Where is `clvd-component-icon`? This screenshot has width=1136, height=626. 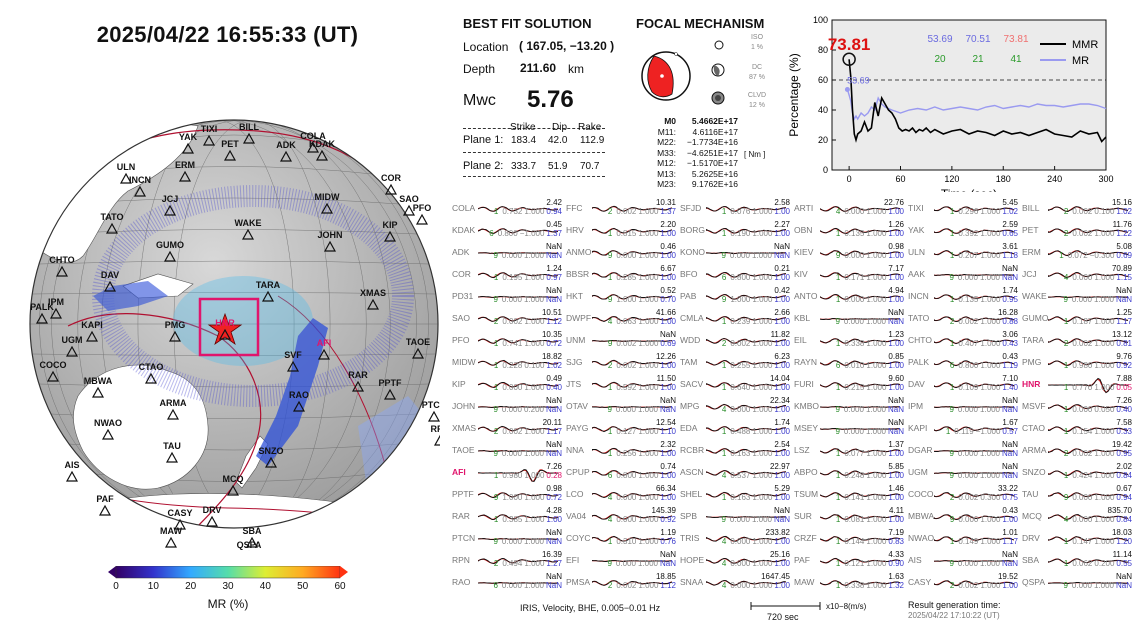 clvd-component-icon is located at coordinates (718, 98).